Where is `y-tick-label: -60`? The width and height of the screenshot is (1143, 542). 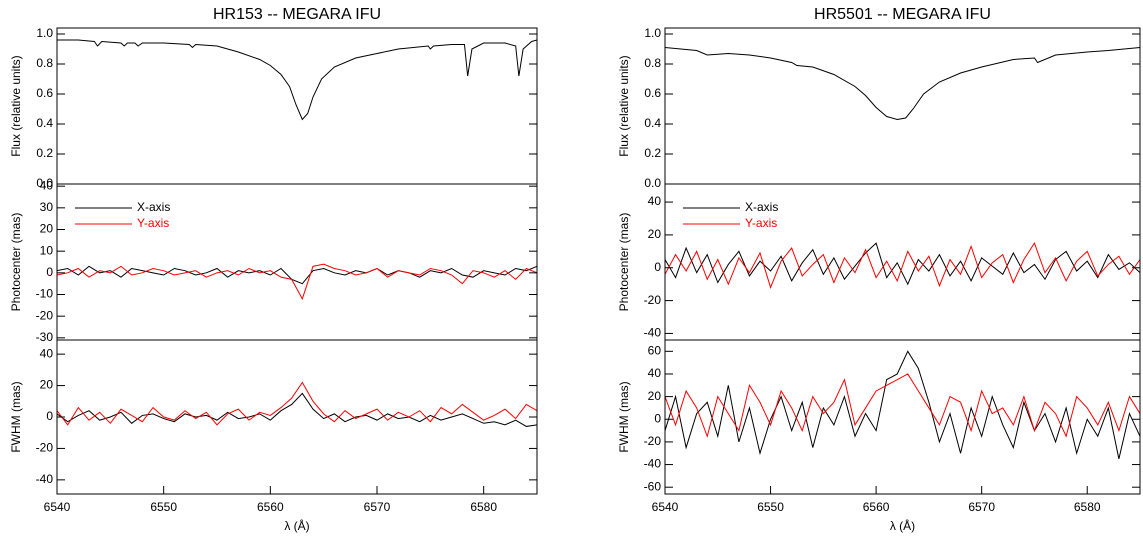
y-tick-label: -60 is located at coordinates (653, 486).